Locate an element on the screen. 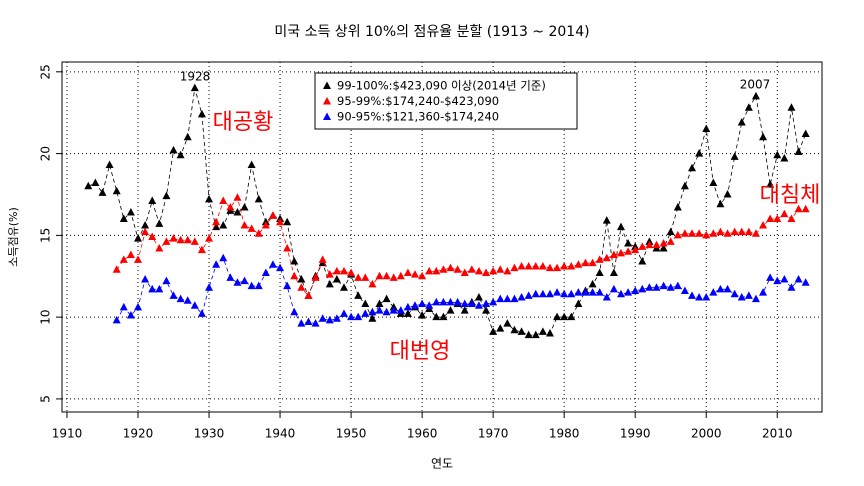 Image resolution: width=864 pixels, height=486 pixels. x-tick-label: 2000 is located at coordinates (706, 434).